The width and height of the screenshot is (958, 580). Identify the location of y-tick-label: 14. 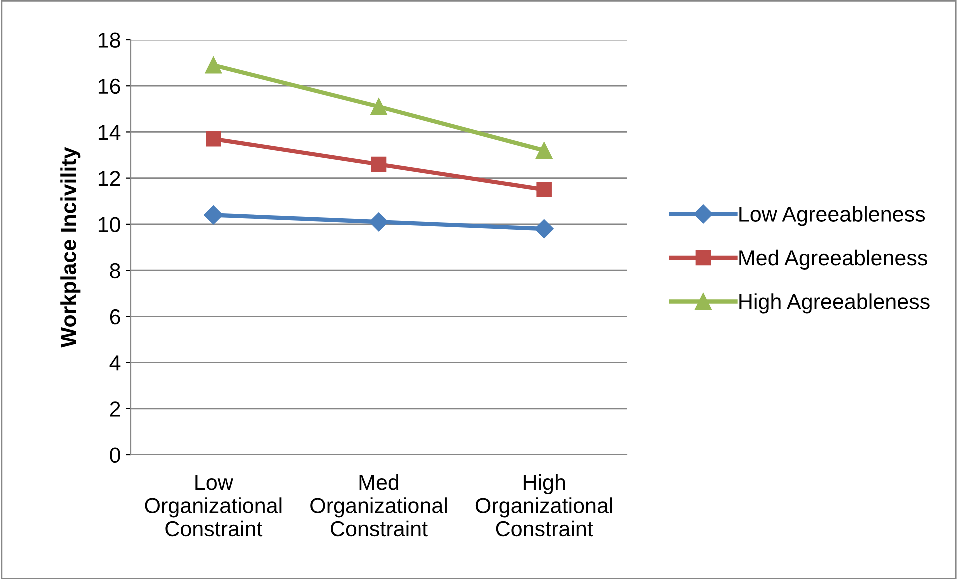
(109, 132).